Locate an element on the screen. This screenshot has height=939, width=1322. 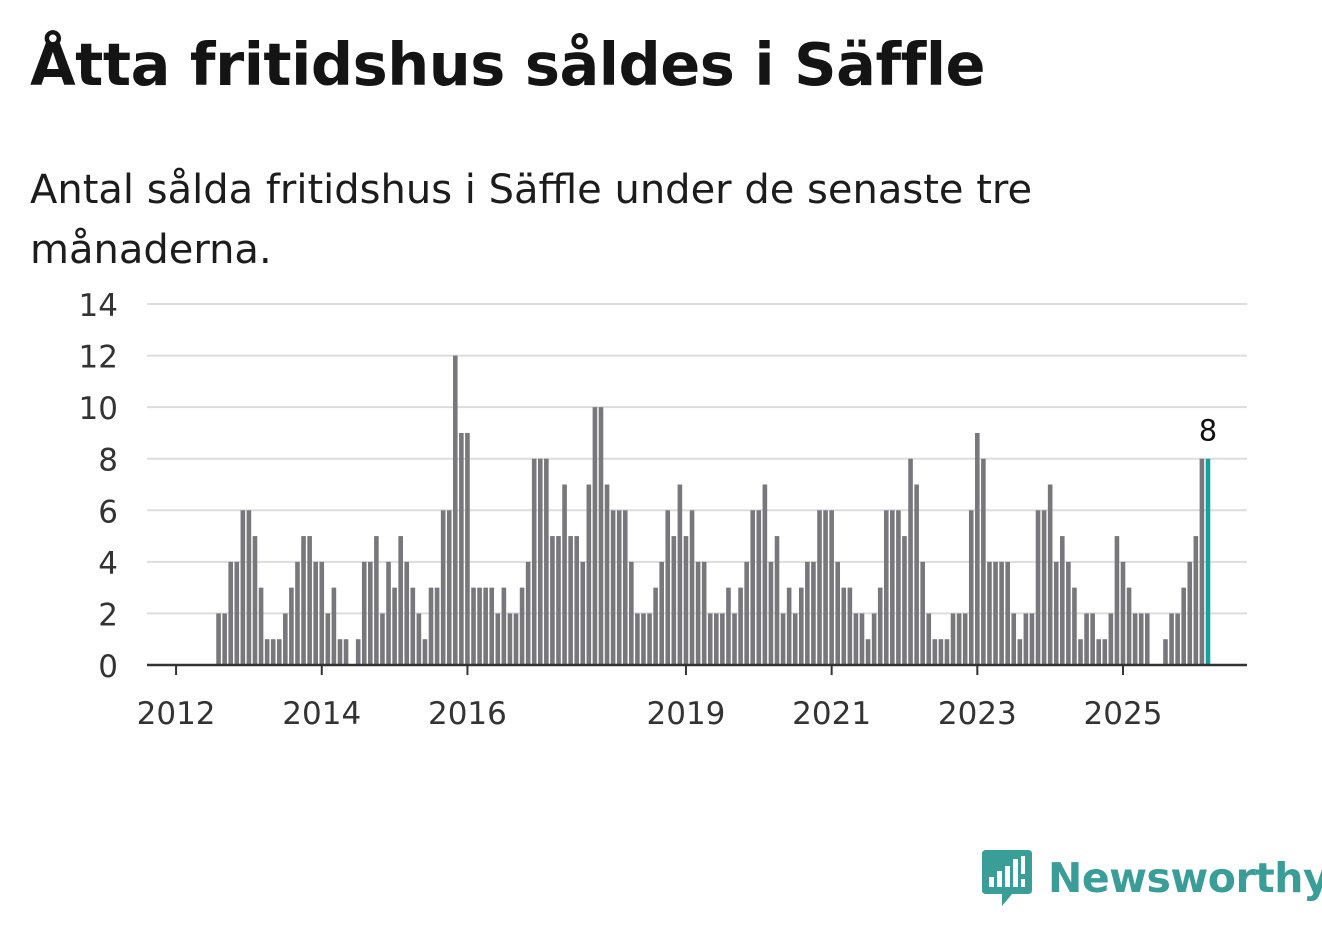
chart-title: Åtta fritidshus såldes i Säffle is located at coordinates (508, 64).